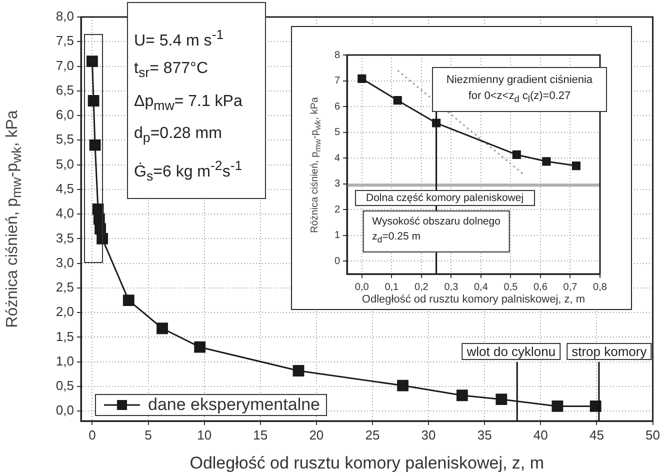  Describe the element at coordinates (65, 16) in the screenshot. I see `y-tick-label: 8,0` at that location.